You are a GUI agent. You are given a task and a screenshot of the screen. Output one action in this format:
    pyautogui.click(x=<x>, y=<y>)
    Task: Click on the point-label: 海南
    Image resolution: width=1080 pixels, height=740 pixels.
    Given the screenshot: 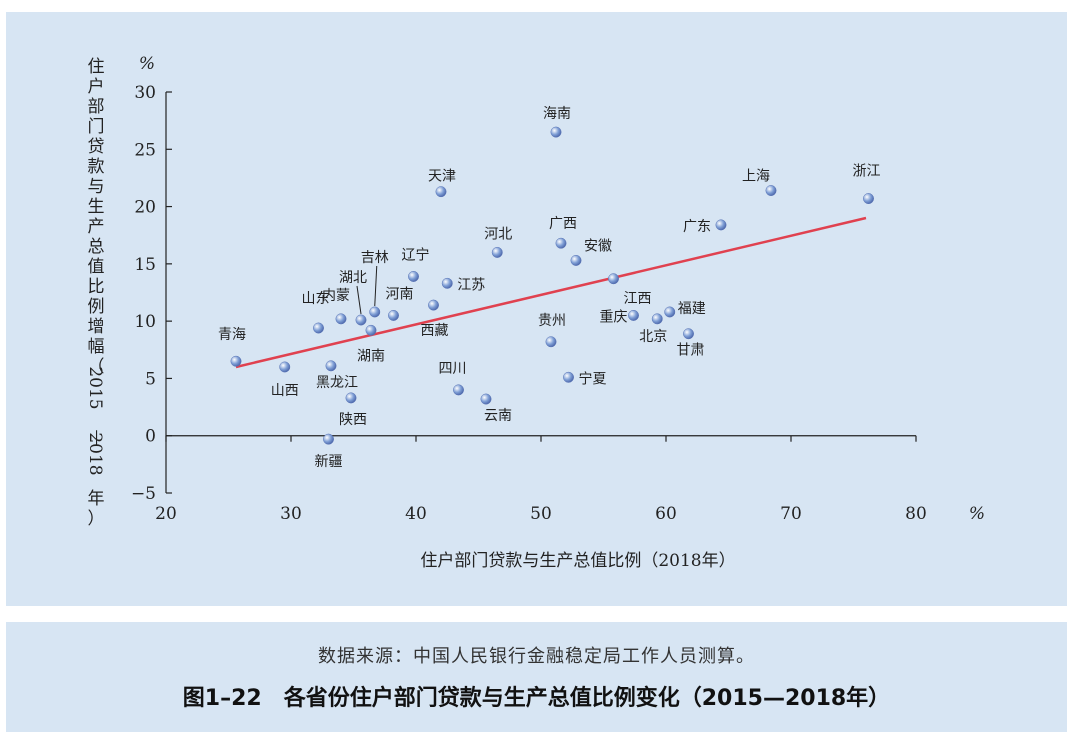 What is the action you would take?
    pyautogui.click(x=557, y=114)
    